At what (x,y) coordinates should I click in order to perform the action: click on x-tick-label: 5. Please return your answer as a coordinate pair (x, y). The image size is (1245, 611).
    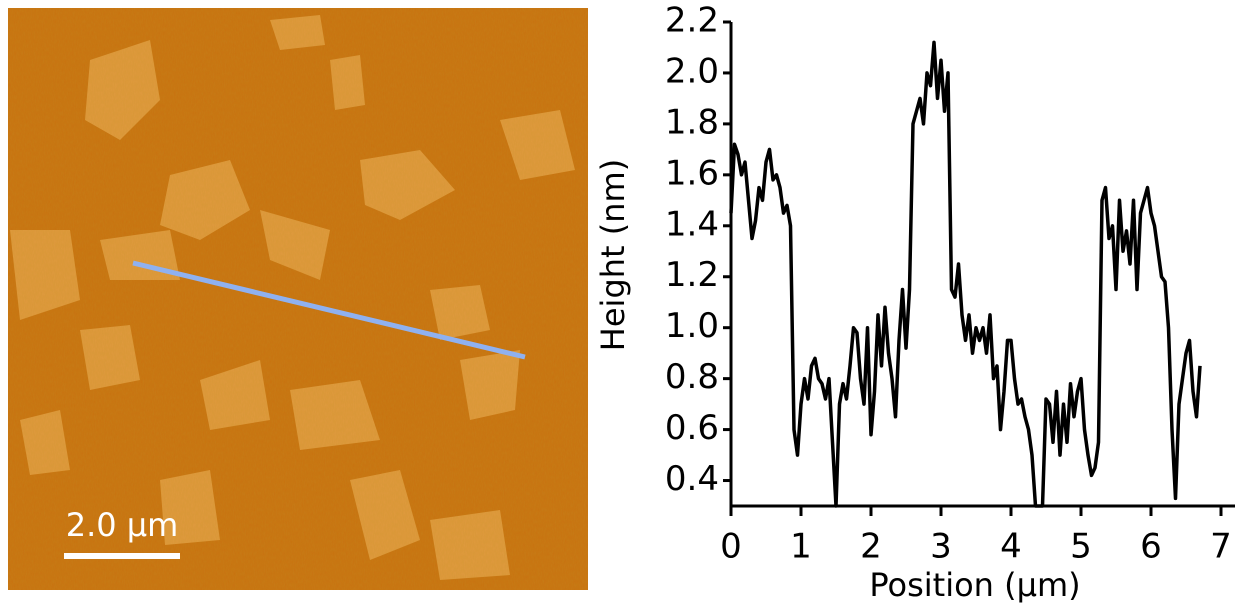
    Looking at the image, I should click on (1081, 547).